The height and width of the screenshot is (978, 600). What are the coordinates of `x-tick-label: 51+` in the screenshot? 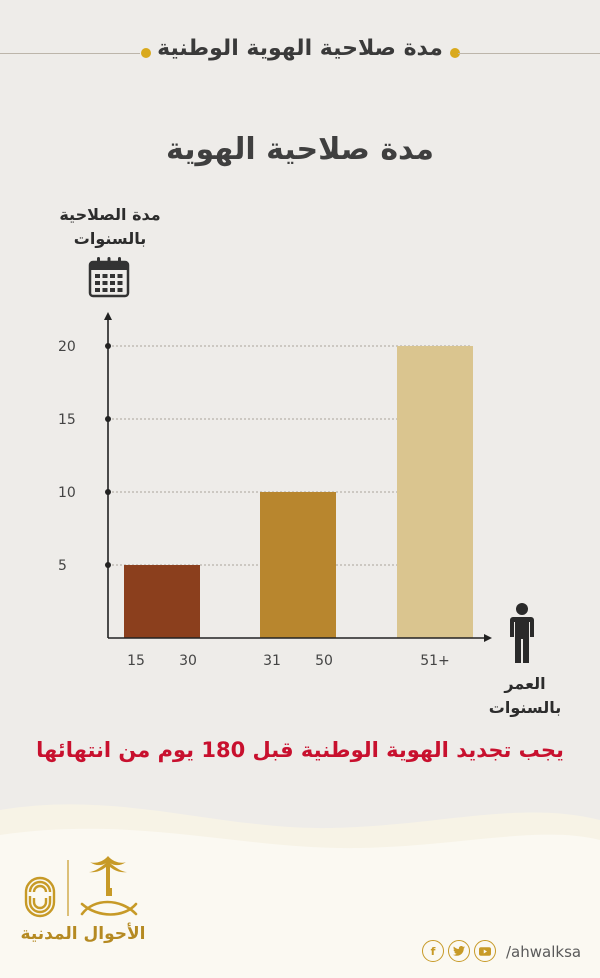 It's located at (435, 661).